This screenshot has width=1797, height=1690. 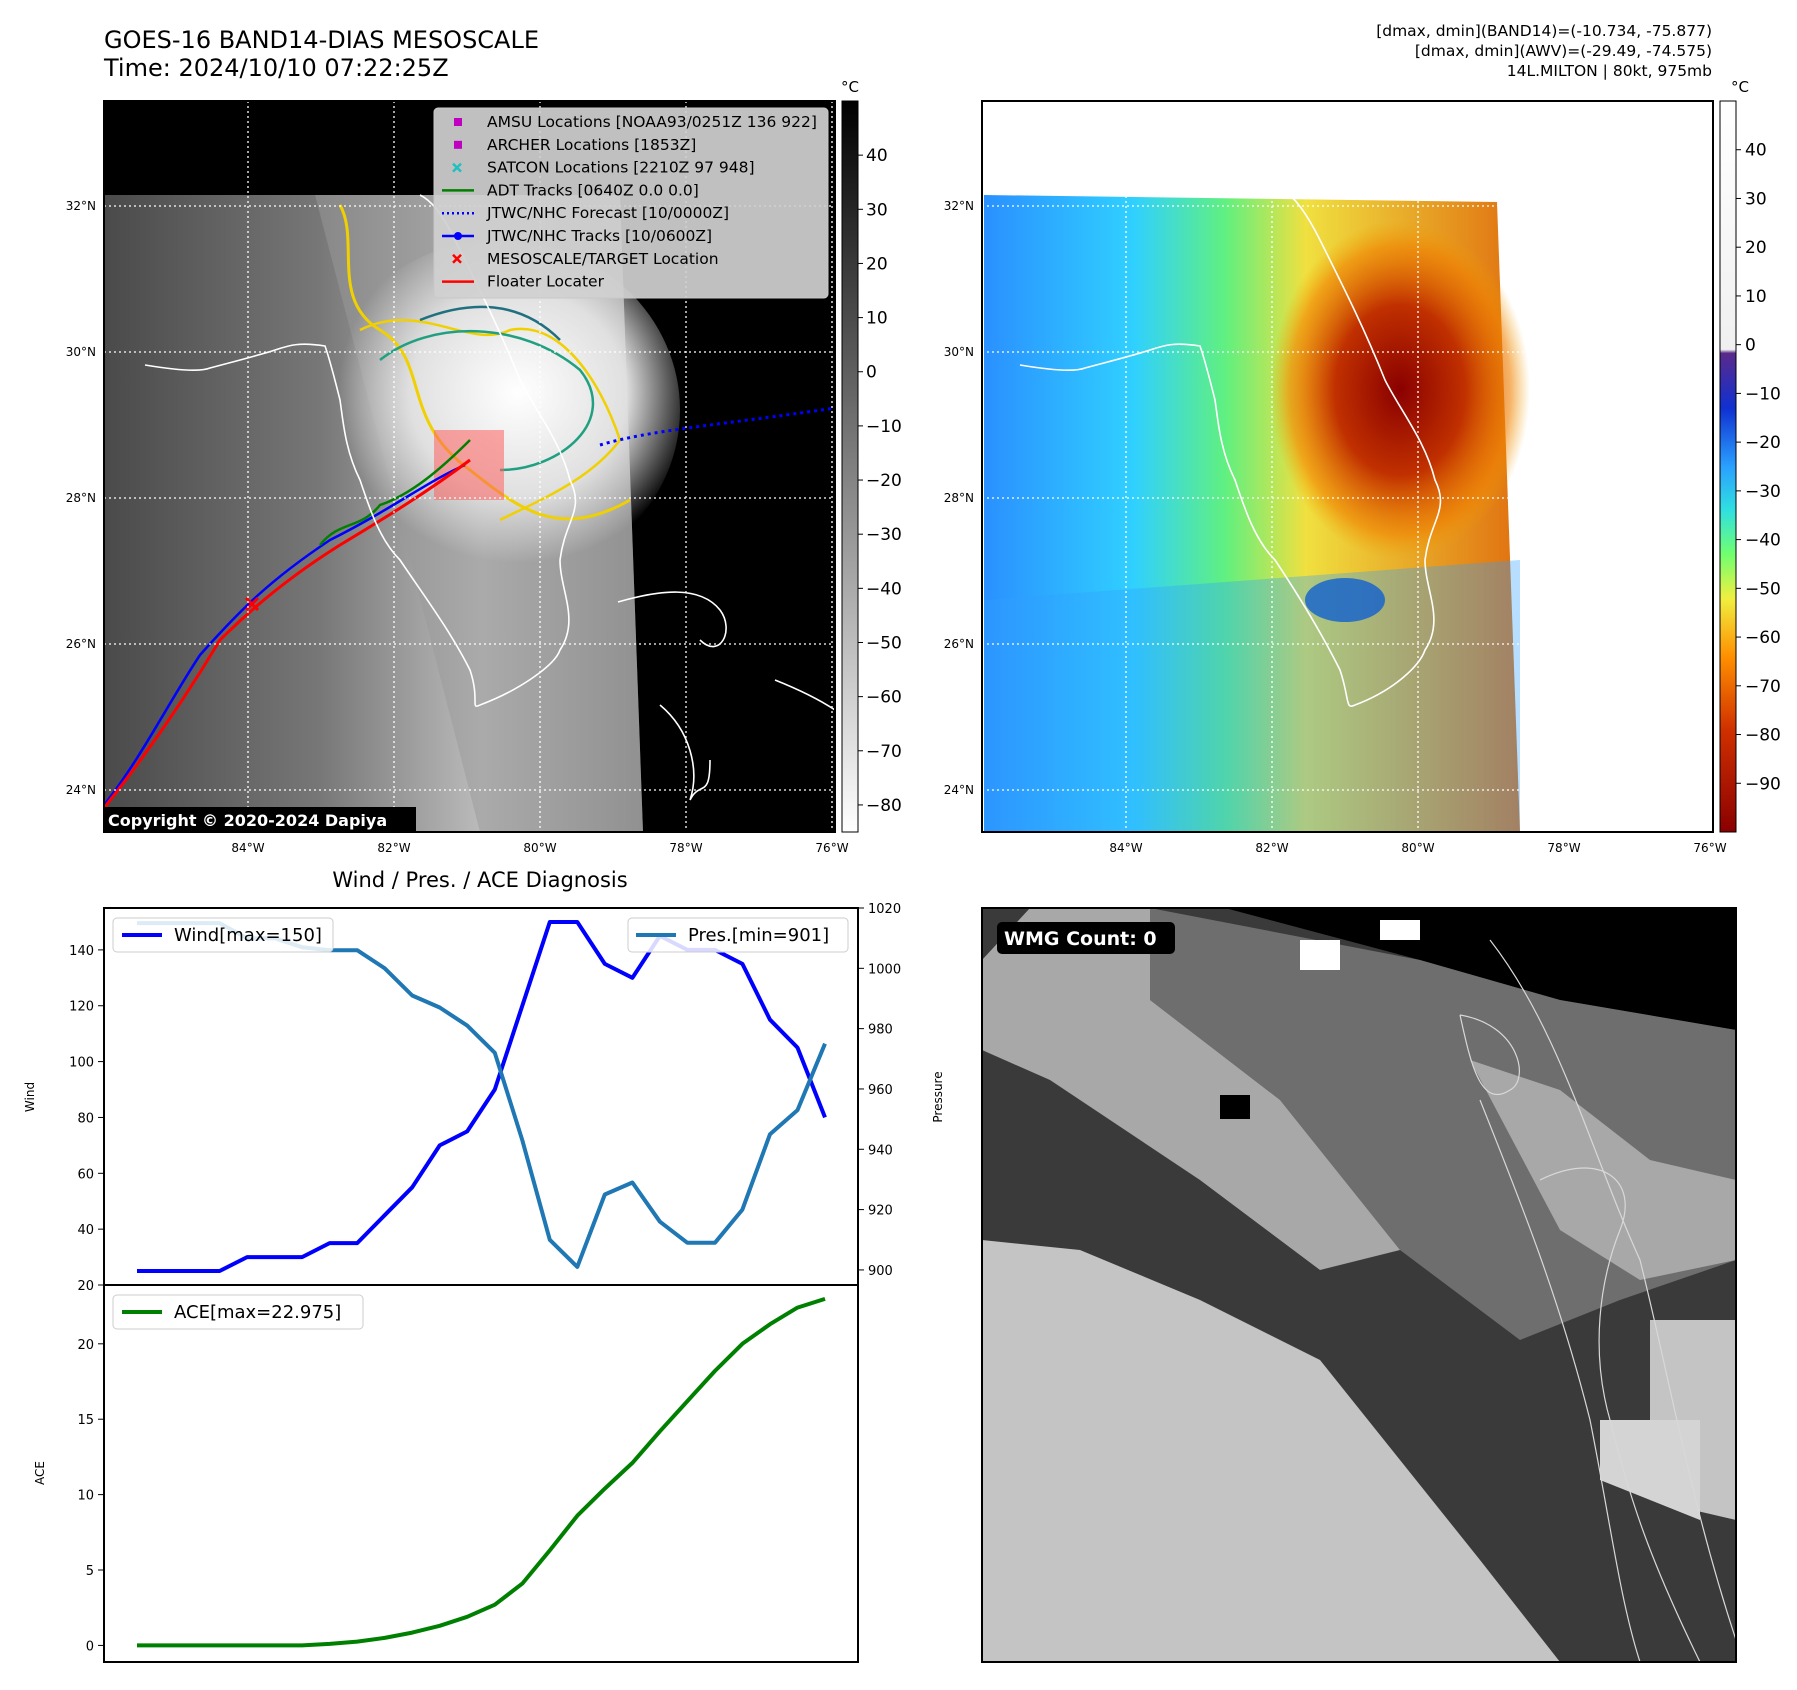 I want to click on wind-tick-label: 40, so click(x=85, y=1230).